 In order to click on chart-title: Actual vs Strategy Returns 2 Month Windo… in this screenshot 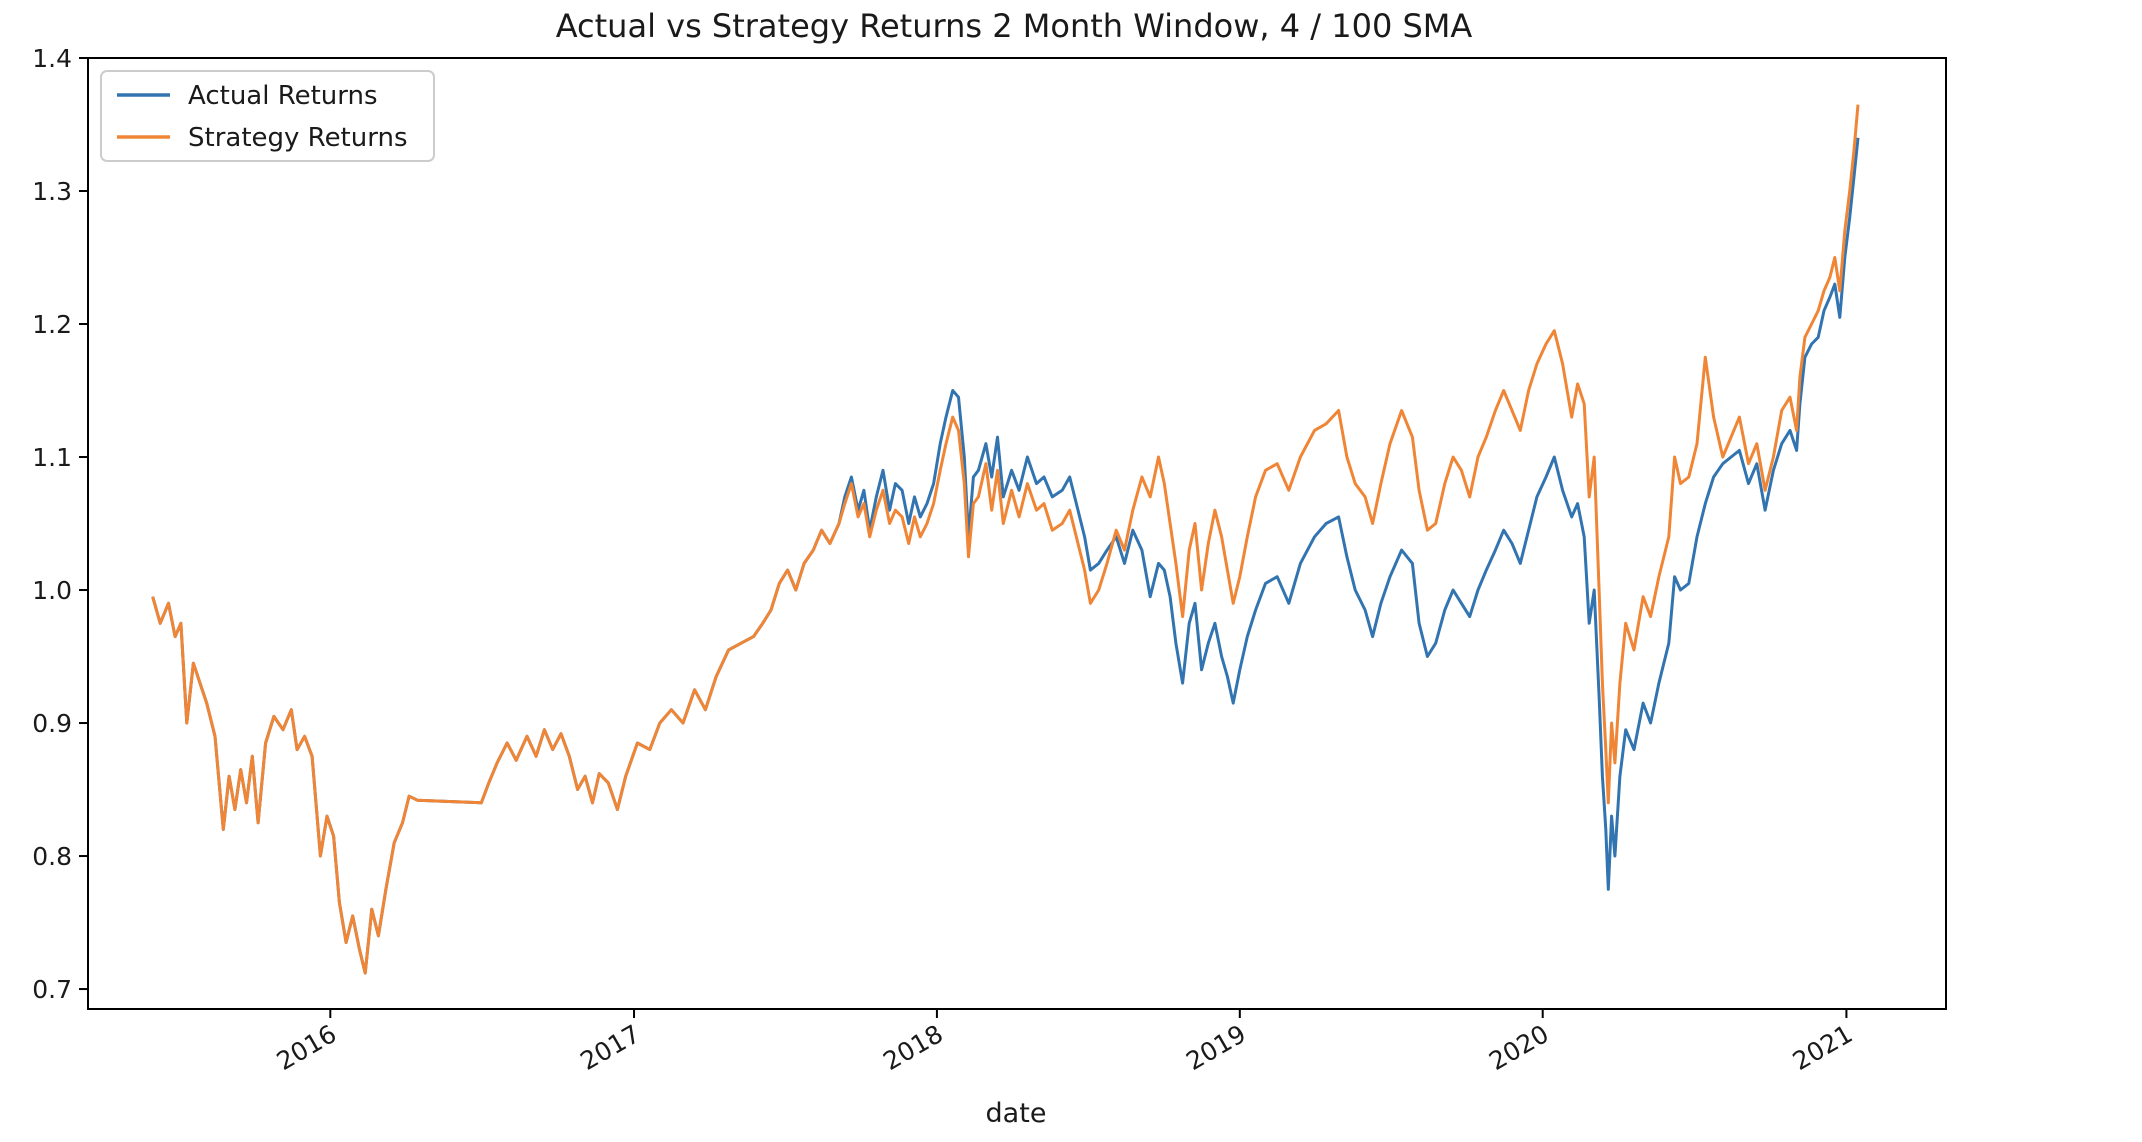, I will do `click(1014, 26)`.